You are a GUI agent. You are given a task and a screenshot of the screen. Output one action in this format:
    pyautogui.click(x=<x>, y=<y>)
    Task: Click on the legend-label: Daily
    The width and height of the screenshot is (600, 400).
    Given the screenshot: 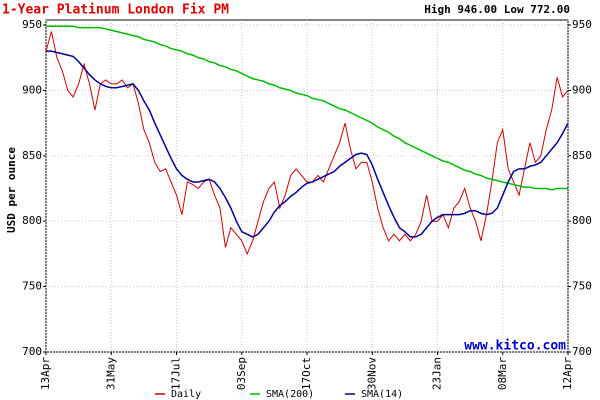 What is the action you would take?
    pyautogui.click(x=186, y=394)
    